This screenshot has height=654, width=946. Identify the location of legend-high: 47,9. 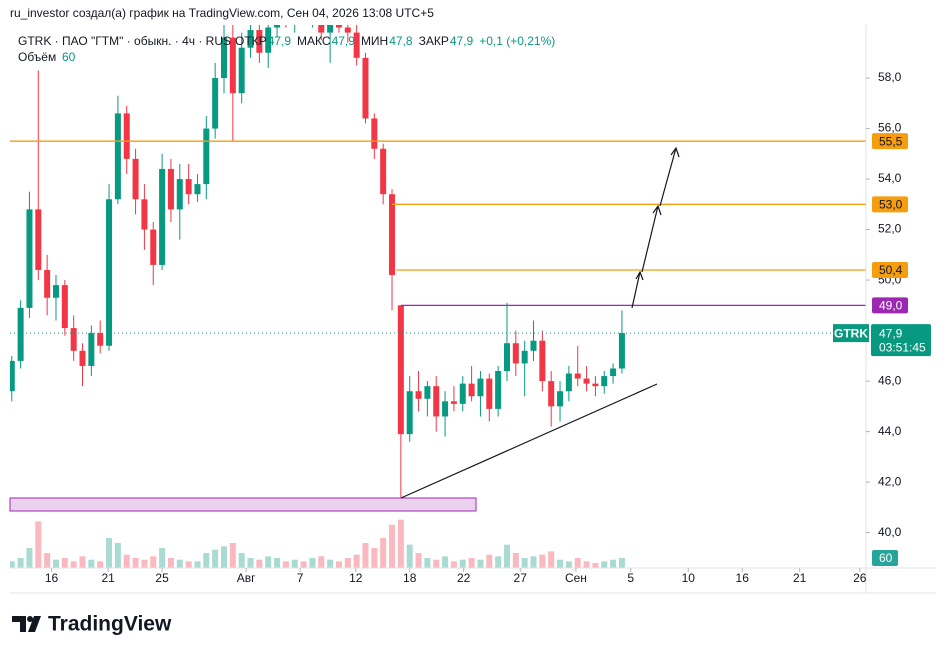
(344, 41).